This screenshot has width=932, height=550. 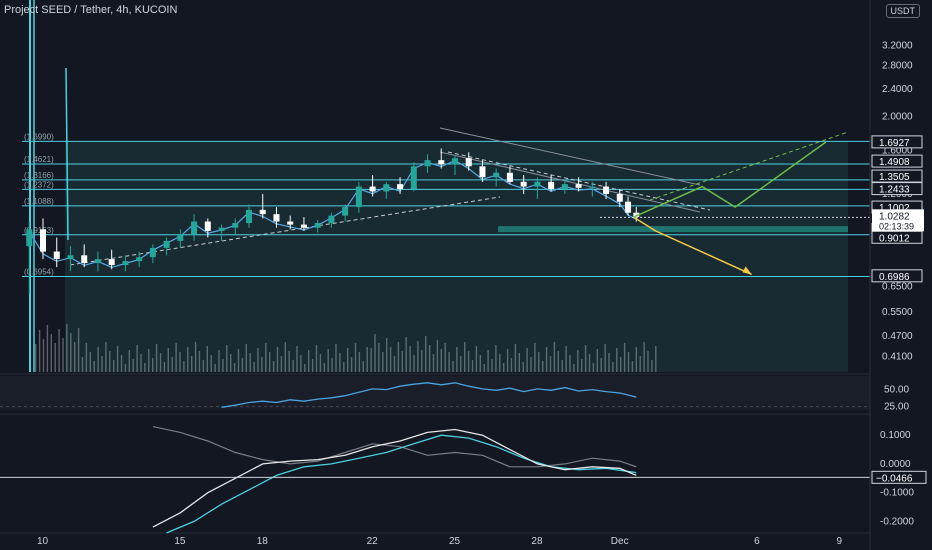 I want to click on projection-bullish, so click(x=730, y=179).